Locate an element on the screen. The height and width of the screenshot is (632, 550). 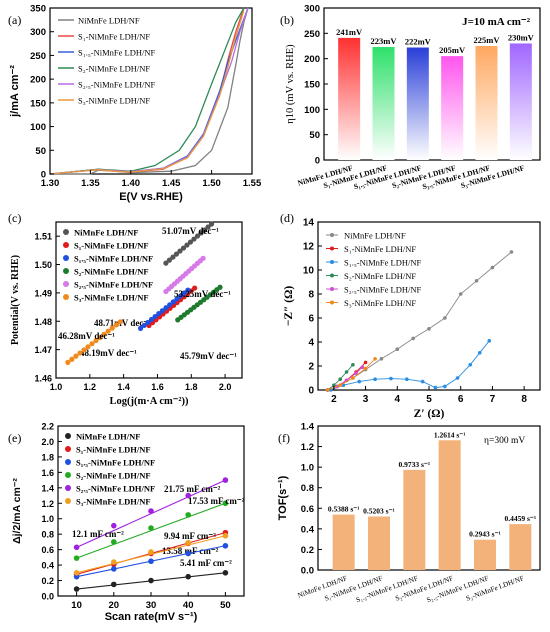
panel-a-series-line is located at coordinates (147, 92).